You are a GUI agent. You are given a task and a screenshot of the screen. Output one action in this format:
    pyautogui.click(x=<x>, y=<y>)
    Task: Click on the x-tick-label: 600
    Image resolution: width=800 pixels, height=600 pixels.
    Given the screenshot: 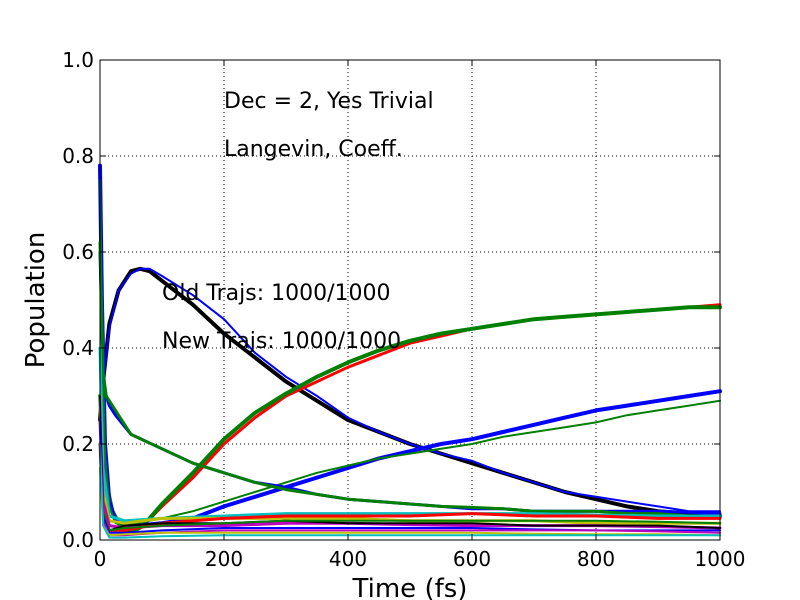 What is the action you would take?
    pyautogui.click(x=472, y=559)
    